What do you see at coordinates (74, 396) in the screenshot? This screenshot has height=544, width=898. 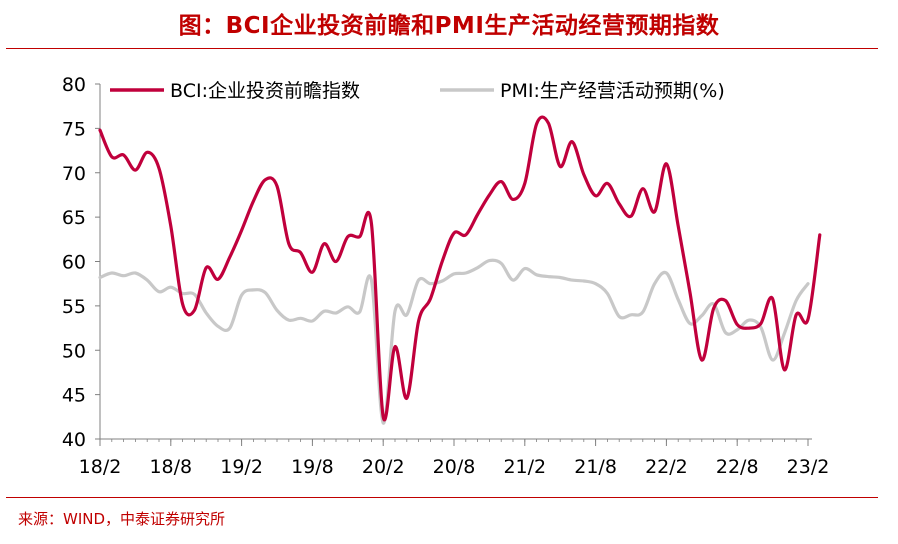 I see `y-tick-label: 45` at bounding box center [74, 396].